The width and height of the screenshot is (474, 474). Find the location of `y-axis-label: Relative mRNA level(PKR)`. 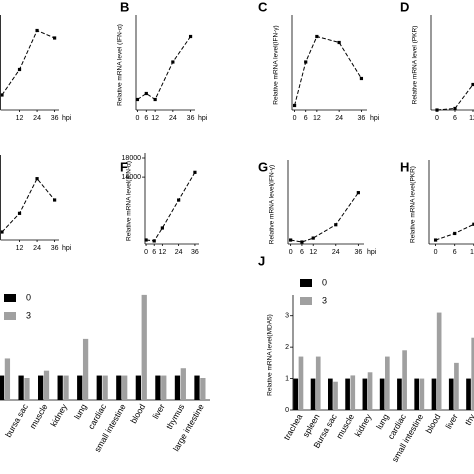

y-axis-label: Relative mRNA level(PKR) is located at coordinates (413, 204).